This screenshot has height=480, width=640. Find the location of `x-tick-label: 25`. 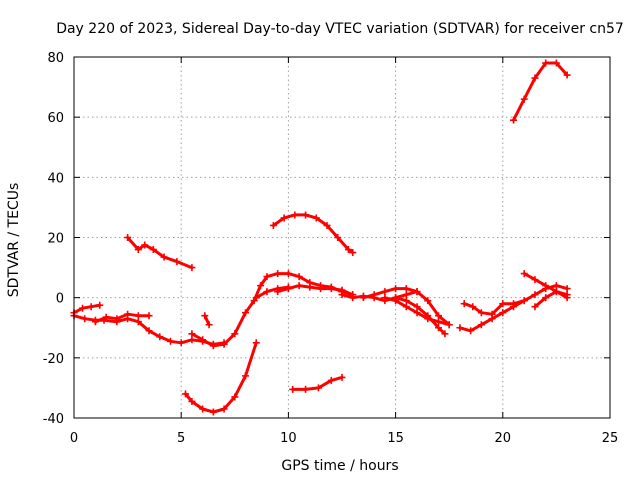

x-tick-label: 25 is located at coordinates (610, 438).